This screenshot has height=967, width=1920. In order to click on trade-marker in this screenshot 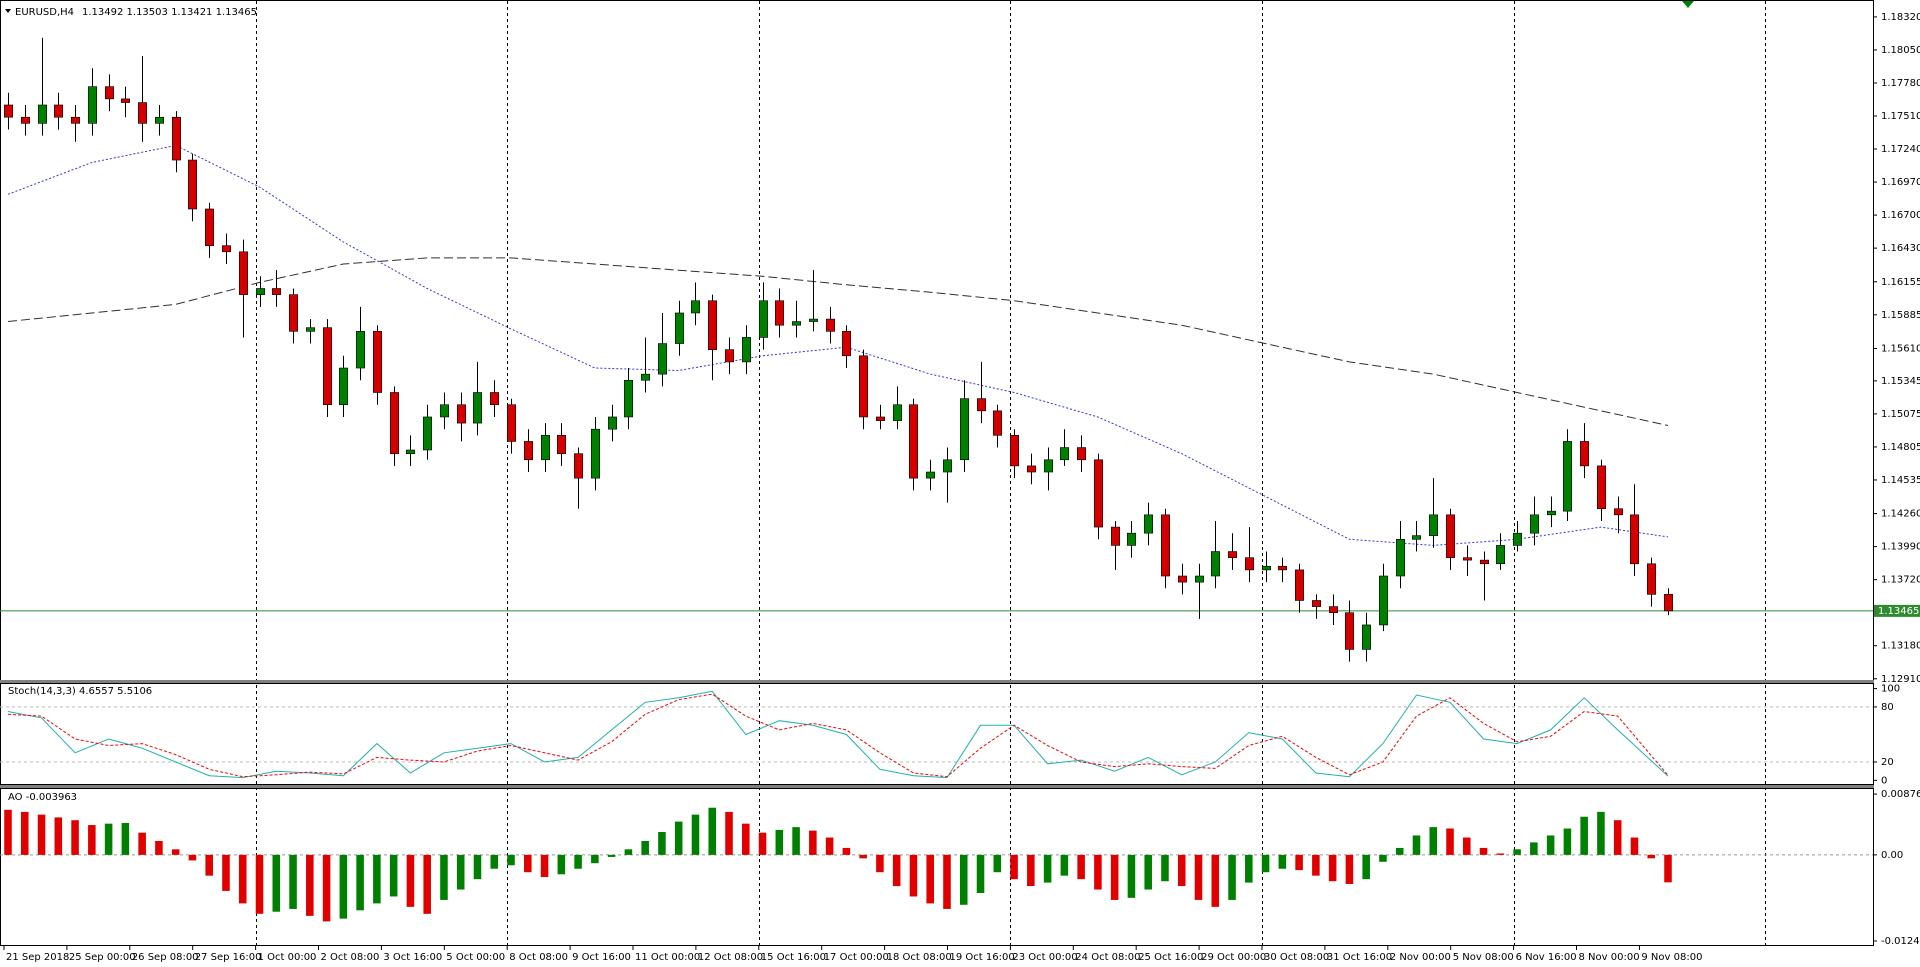, I will do `click(1688, 4)`.